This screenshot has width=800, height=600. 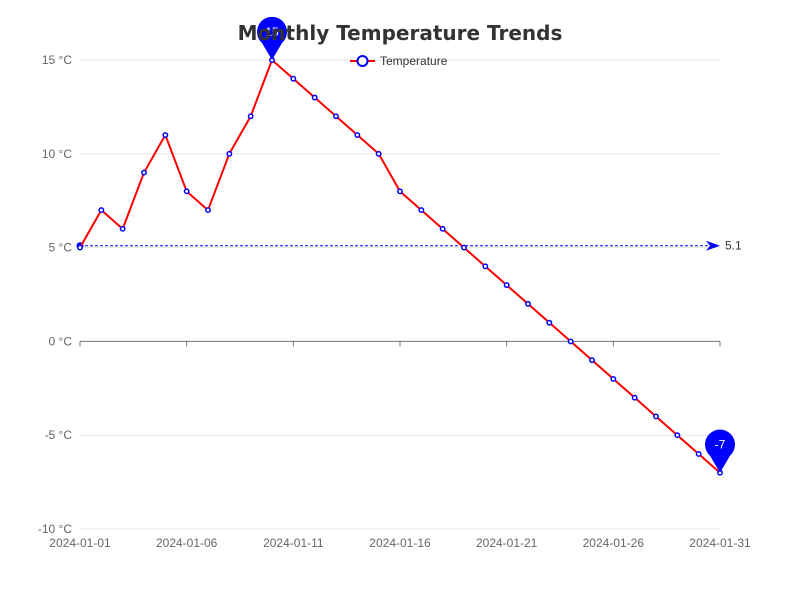 I want to click on markline-arrow-icon, so click(x=713, y=245).